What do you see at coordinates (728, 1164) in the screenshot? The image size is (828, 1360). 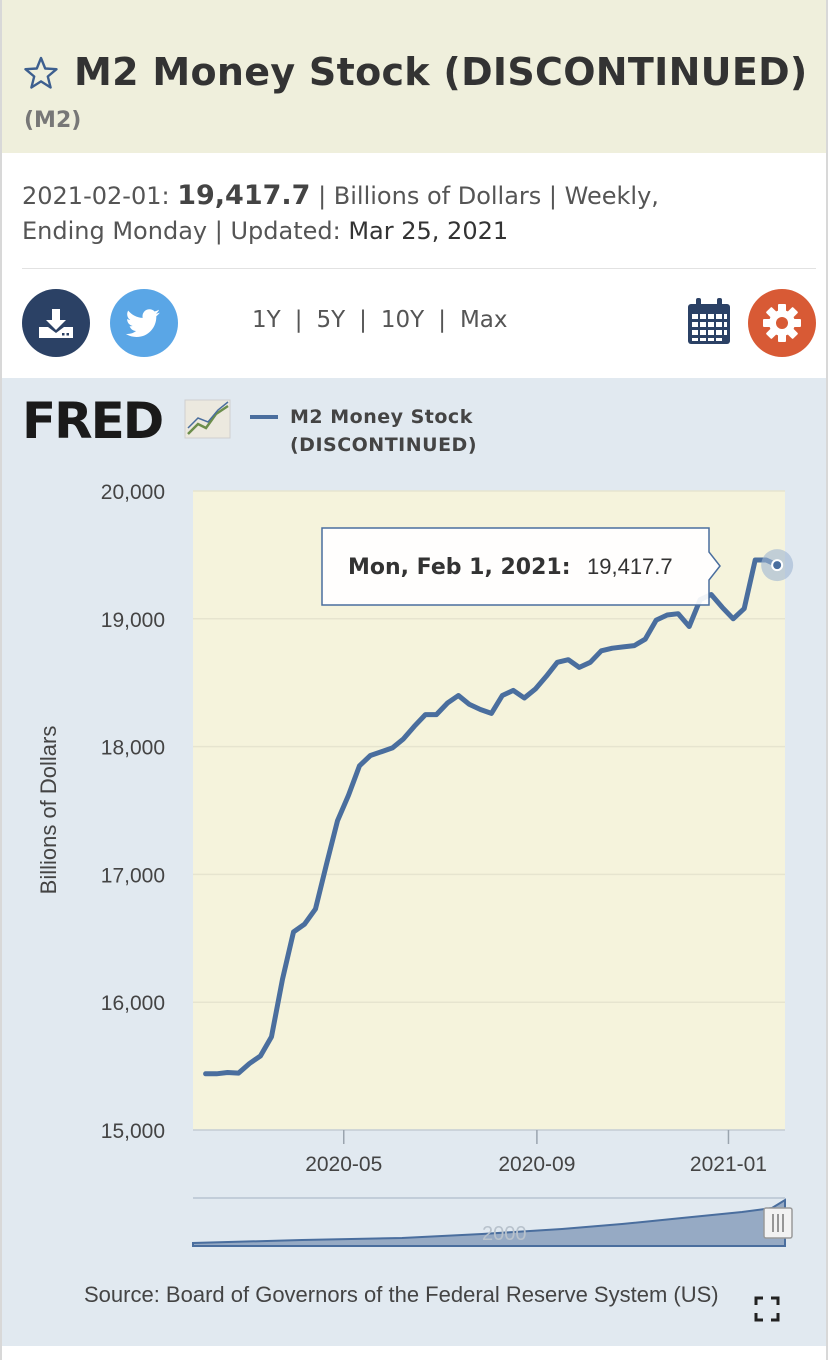 I see `x-tick-label: 2021-01` at bounding box center [728, 1164].